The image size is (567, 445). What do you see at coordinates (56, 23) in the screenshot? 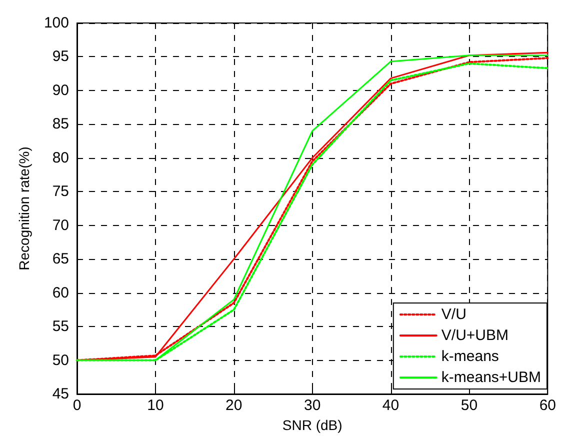
I see `y-tick-label: 100` at bounding box center [56, 23].